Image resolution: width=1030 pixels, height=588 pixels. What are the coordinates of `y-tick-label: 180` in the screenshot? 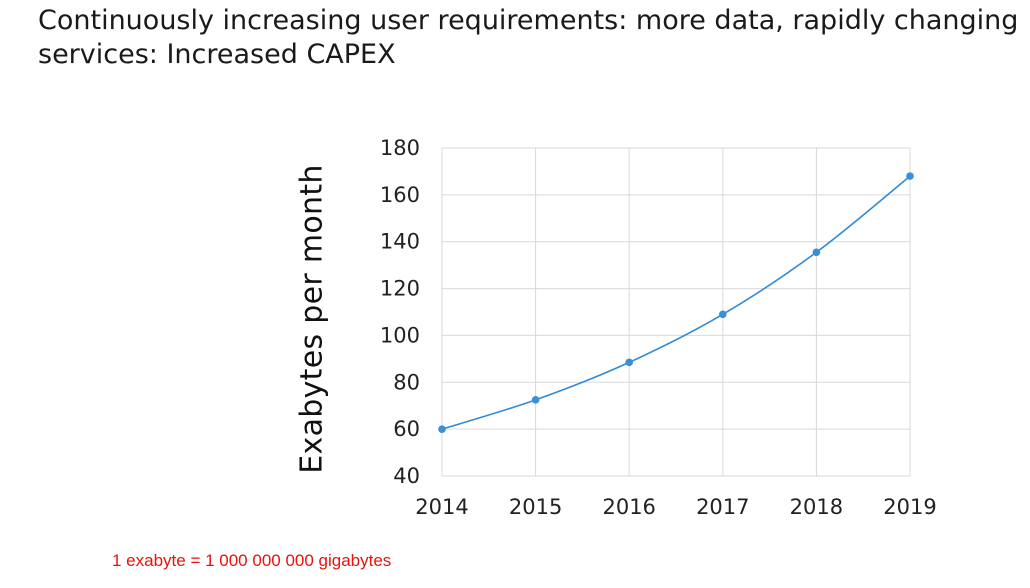 It's located at (400, 148).